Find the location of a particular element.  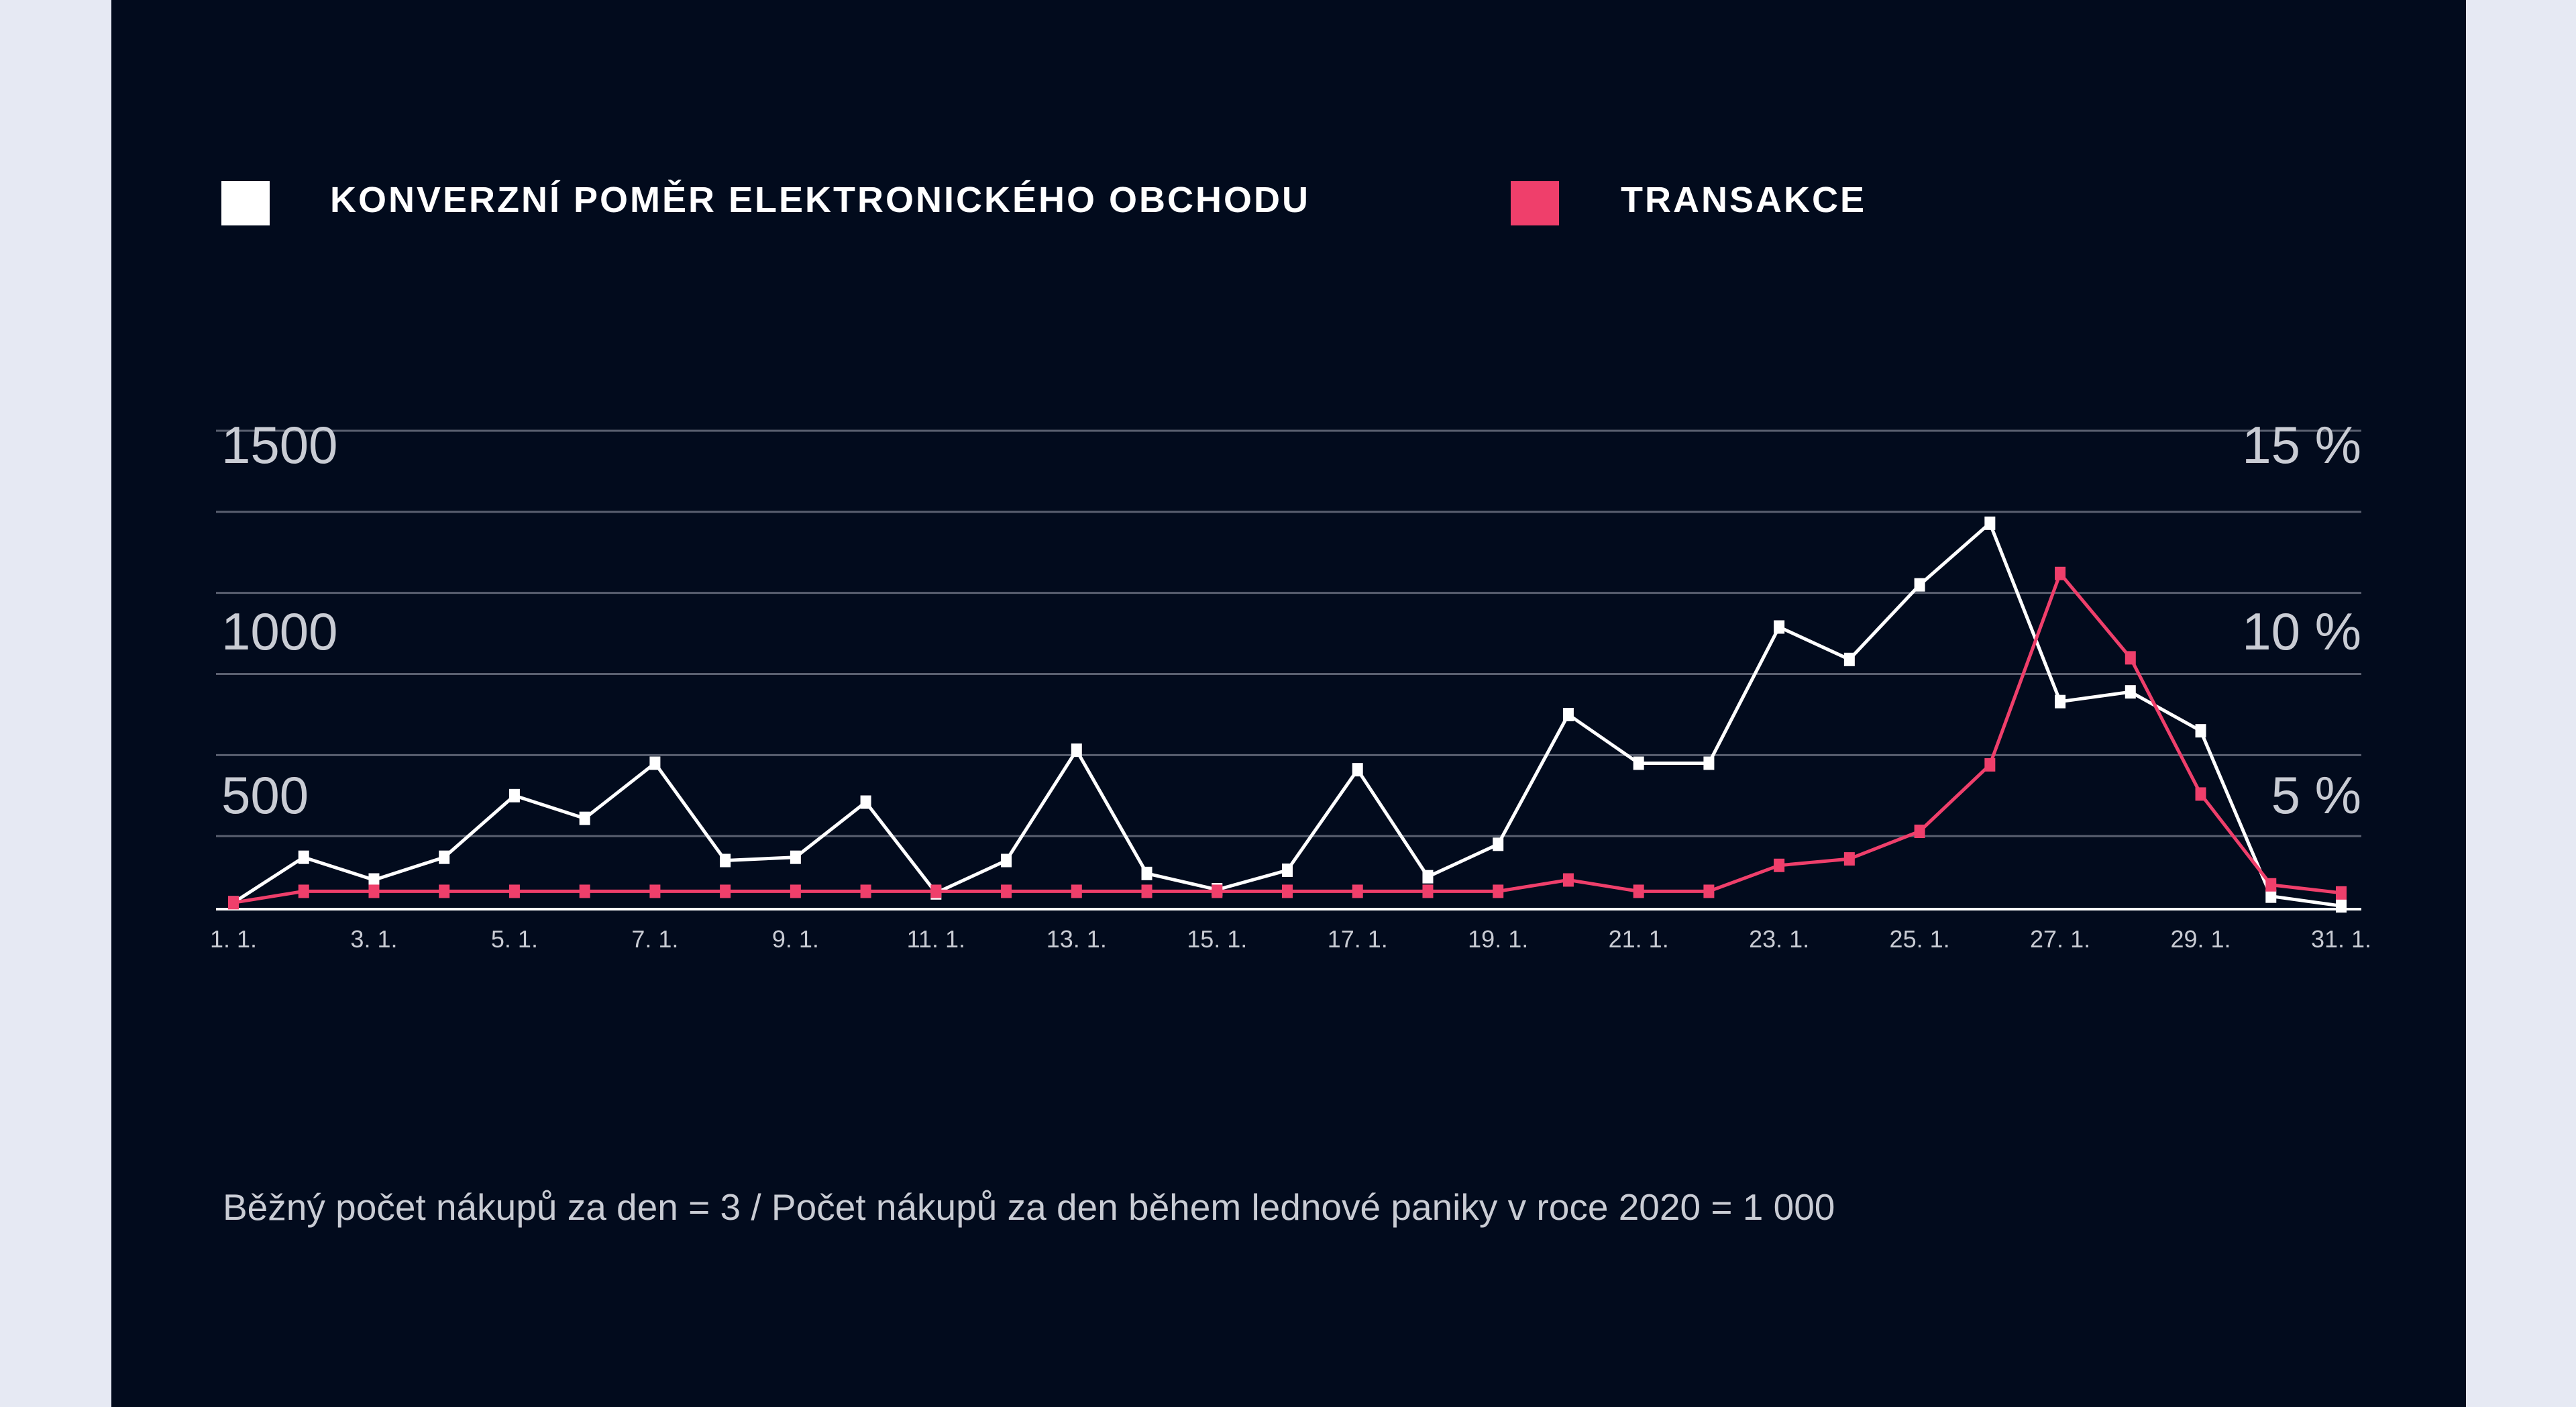

x-tick-label: 13. 1. is located at coordinates (1076, 939).